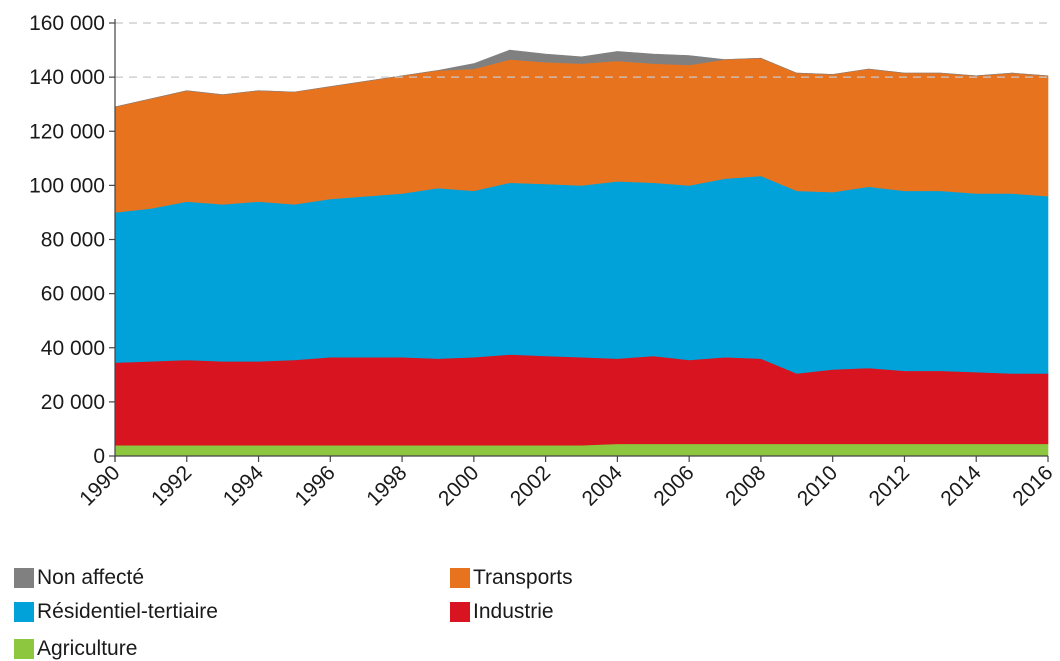 Image resolution: width=1060 pixels, height=661 pixels. What do you see at coordinates (603, 486) in the screenshot?
I see `x-tick-label: 2004` at bounding box center [603, 486].